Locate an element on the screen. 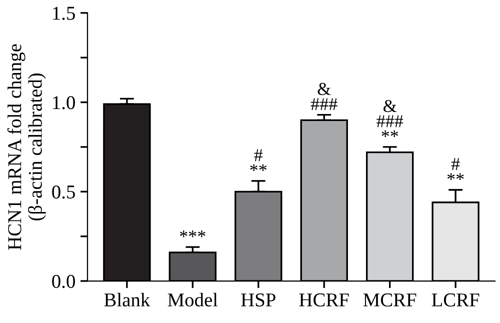  y-tick-label: 0.0 is located at coordinates (63, 281).